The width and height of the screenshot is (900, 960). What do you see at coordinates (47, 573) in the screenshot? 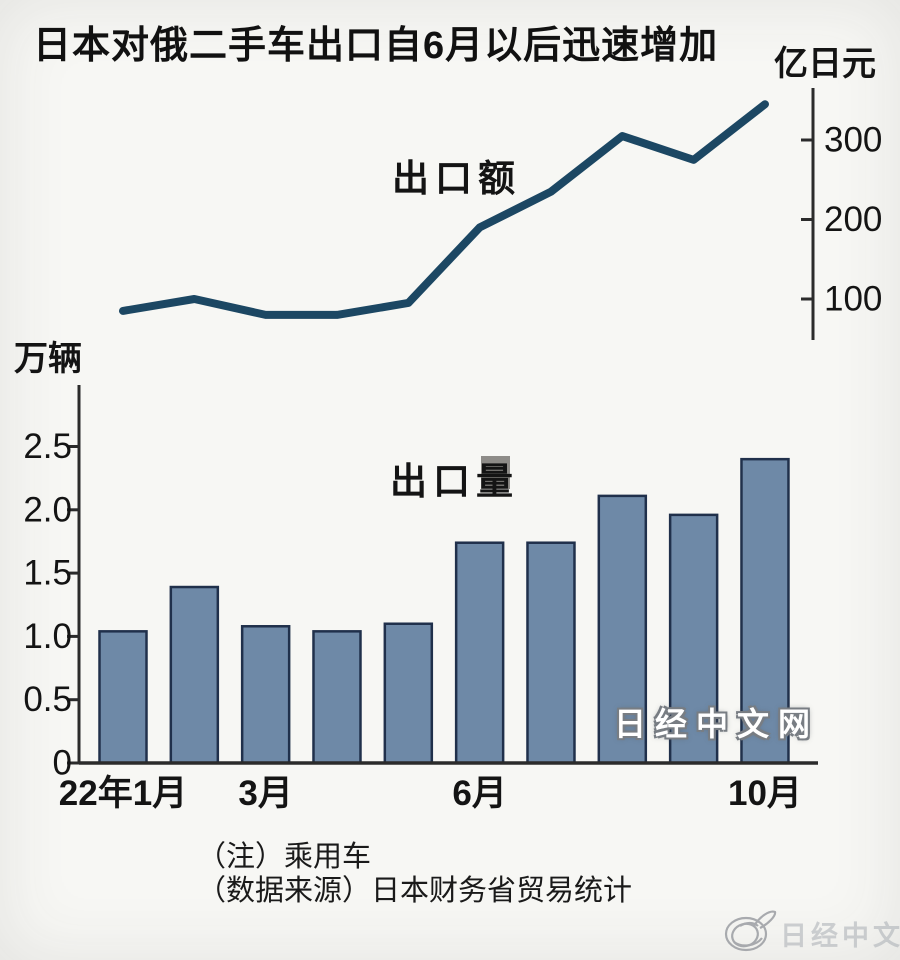
I see `bar-chart-tick-label: 1.5` at bounding box center [47, 573].